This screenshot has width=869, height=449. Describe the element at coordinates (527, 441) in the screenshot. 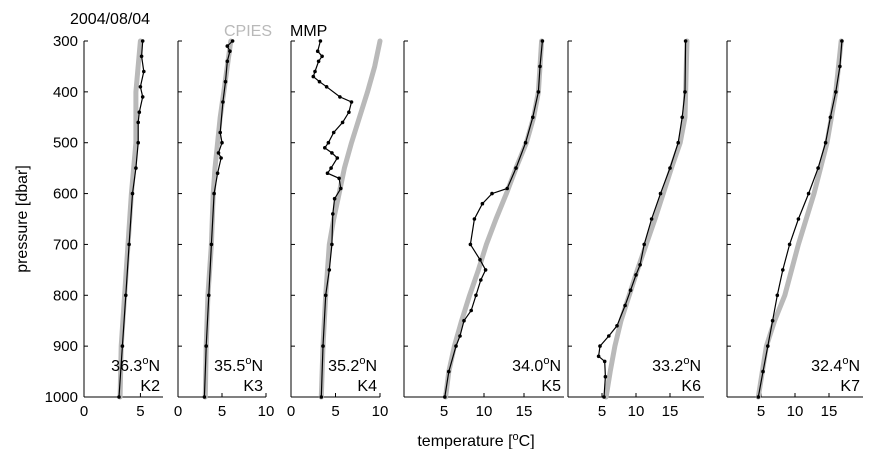

I see `x-axis-title-end: C]` at that location.